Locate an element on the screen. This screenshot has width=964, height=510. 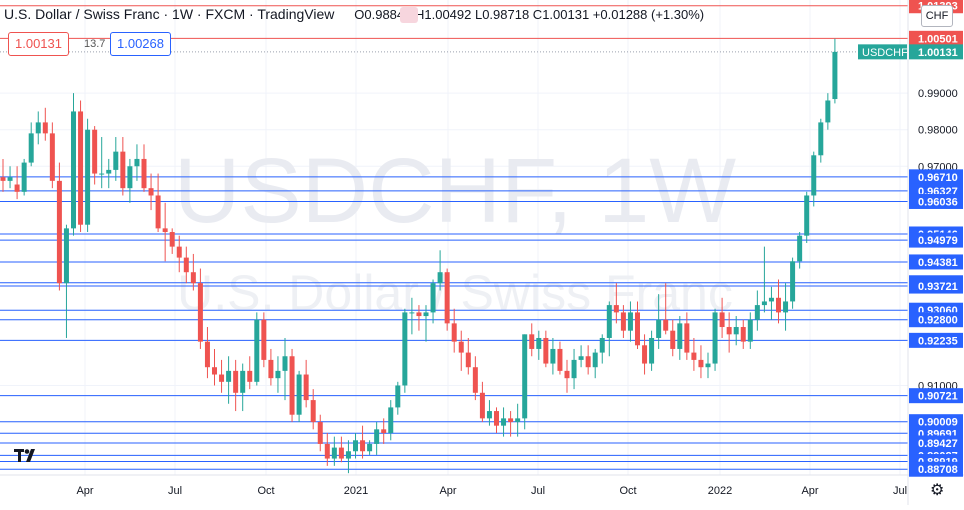
buy-button: 1.00268 is located at coordinates (140, 44).